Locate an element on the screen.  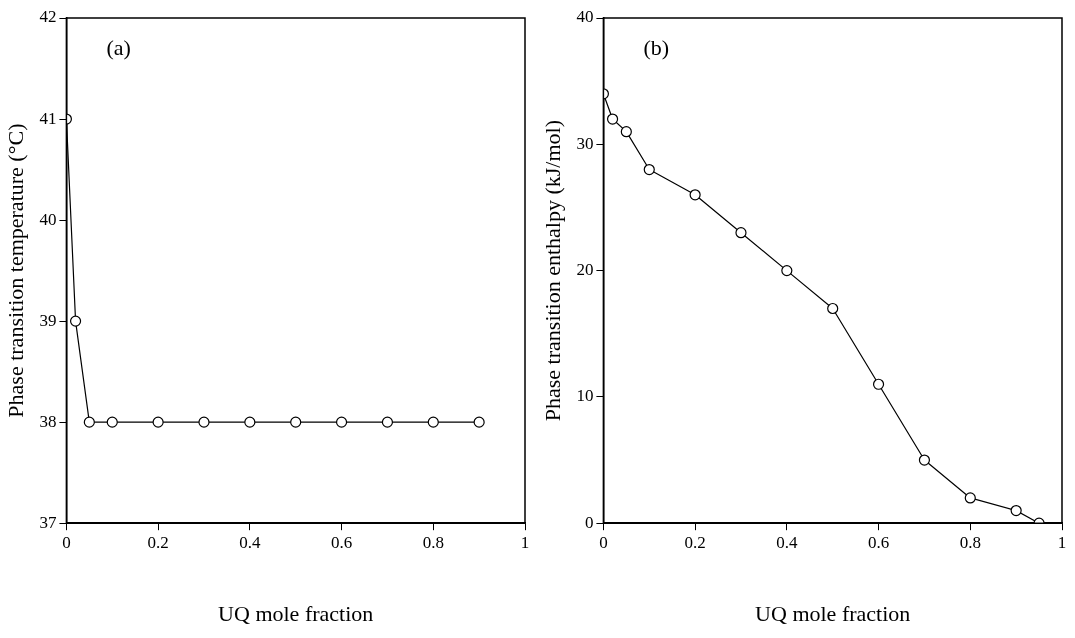
y-tick-label: 37 is located at coordinates (48, 522).